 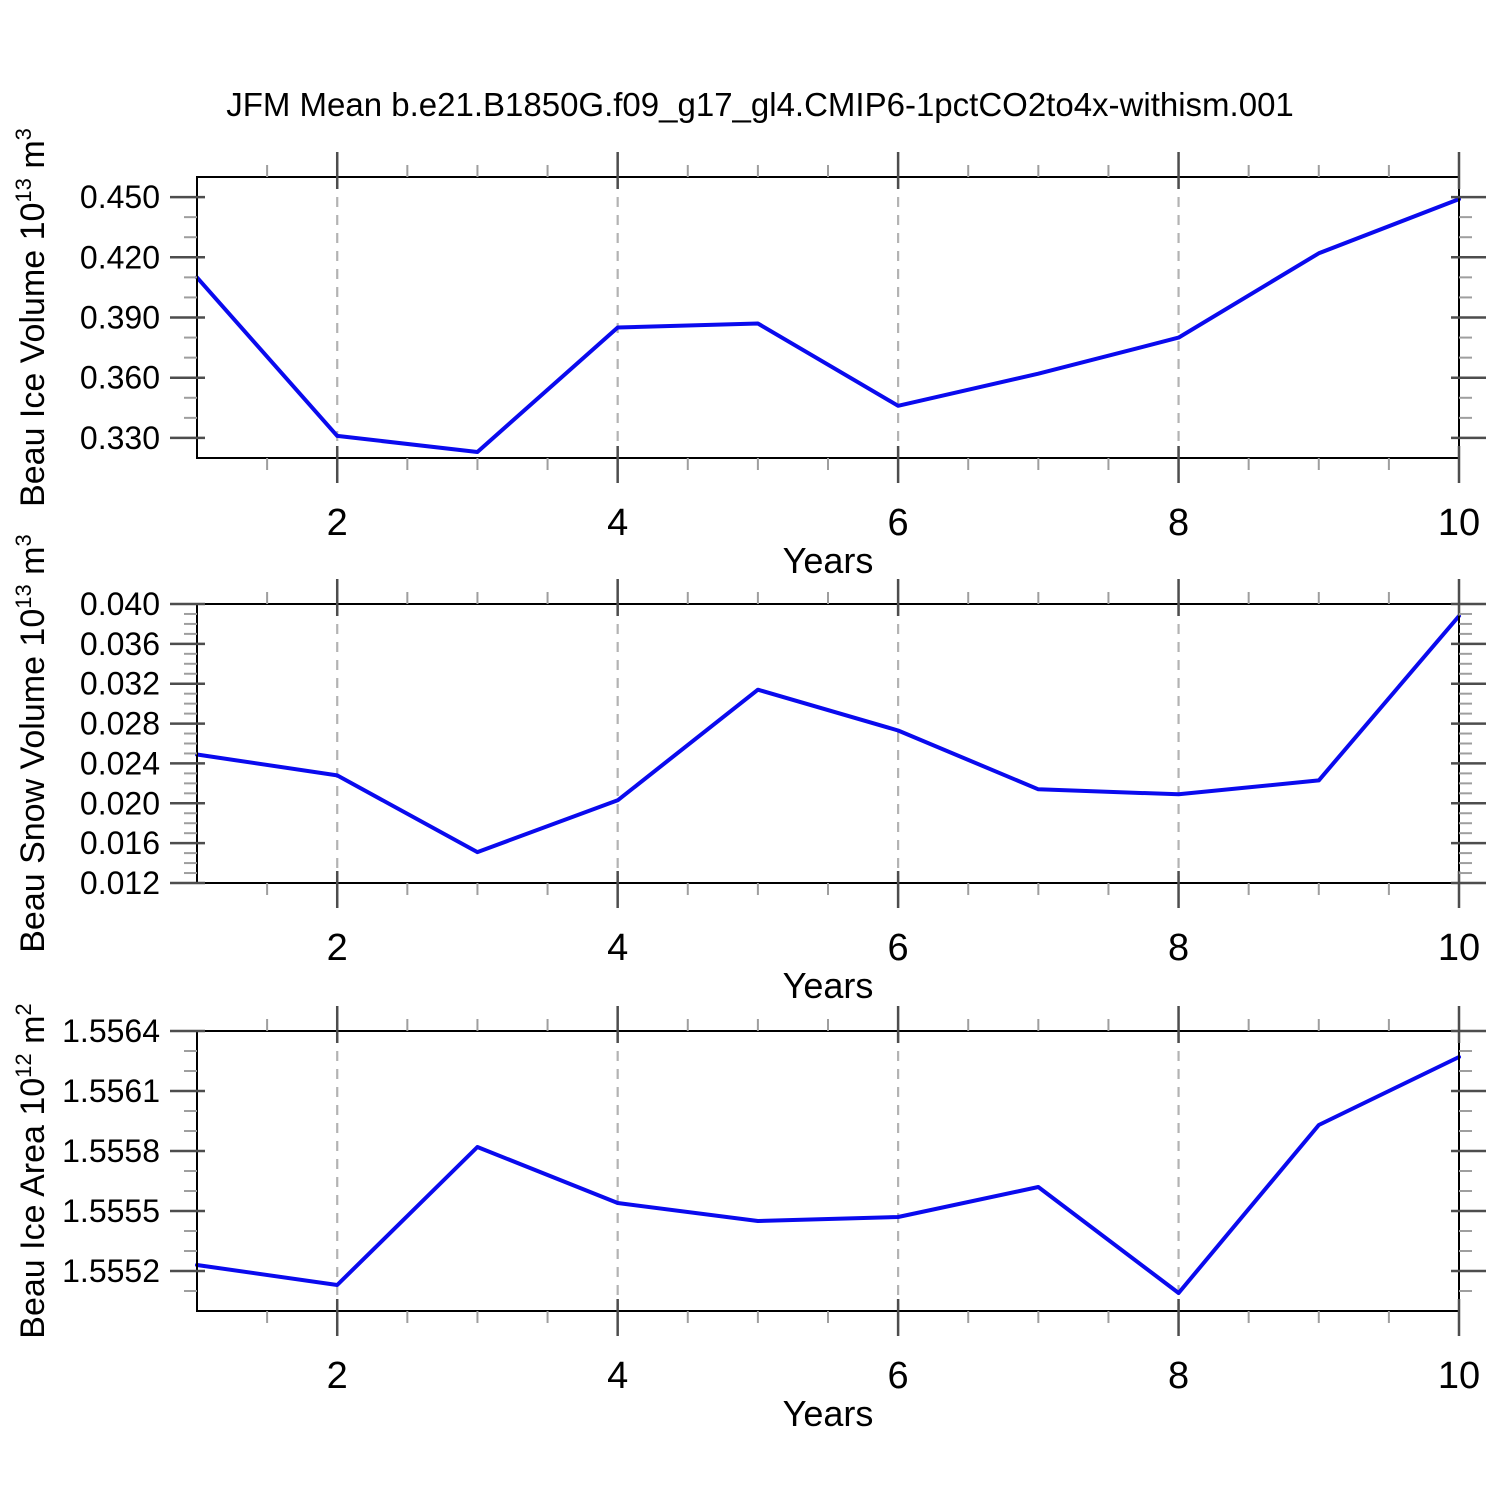 I want to click on y-axis-title-superscript: 12, so click(x=23, y=1065).